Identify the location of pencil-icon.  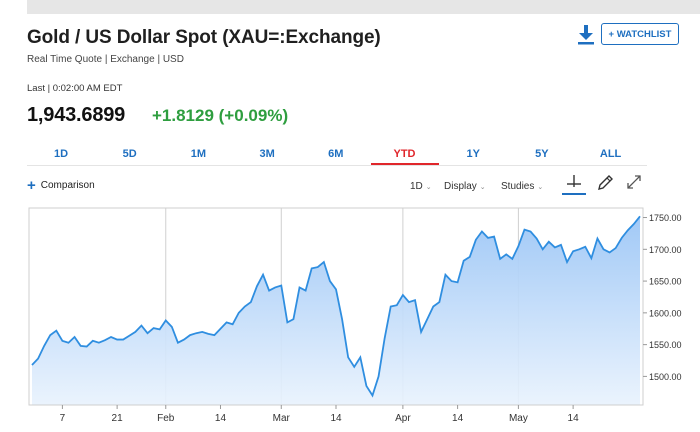
(605, 183).